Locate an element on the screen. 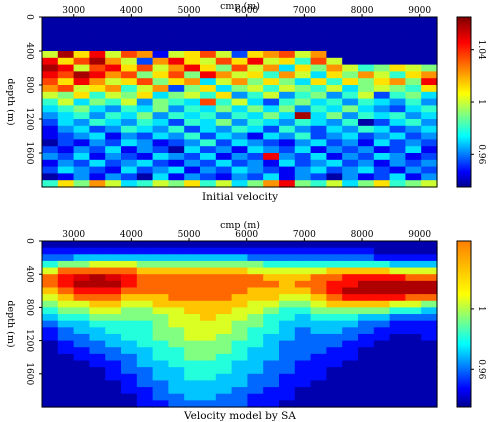 The image size is (490, 422). colorbar-gradient is located at coordinates (464, 102).